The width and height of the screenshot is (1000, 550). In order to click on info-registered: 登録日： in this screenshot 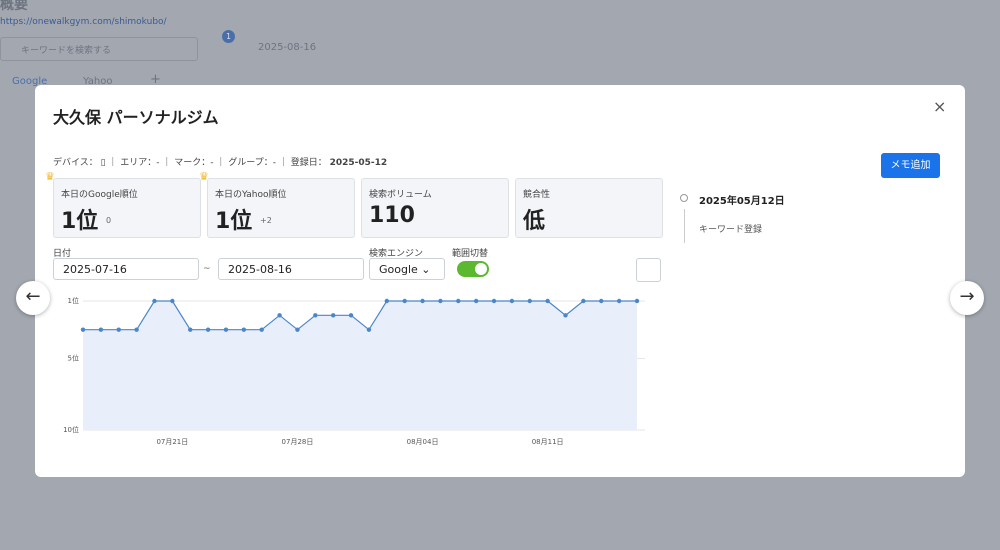, I will do `click(308, 163)`.